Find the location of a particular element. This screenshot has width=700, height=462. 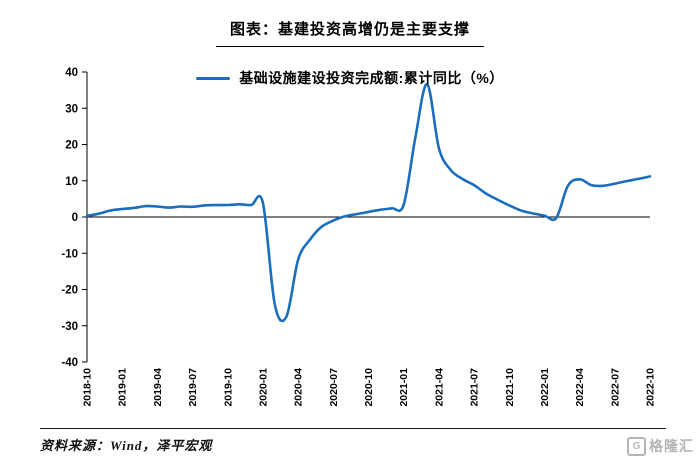

svg-text: 10 is located at coordinates (71, 182).